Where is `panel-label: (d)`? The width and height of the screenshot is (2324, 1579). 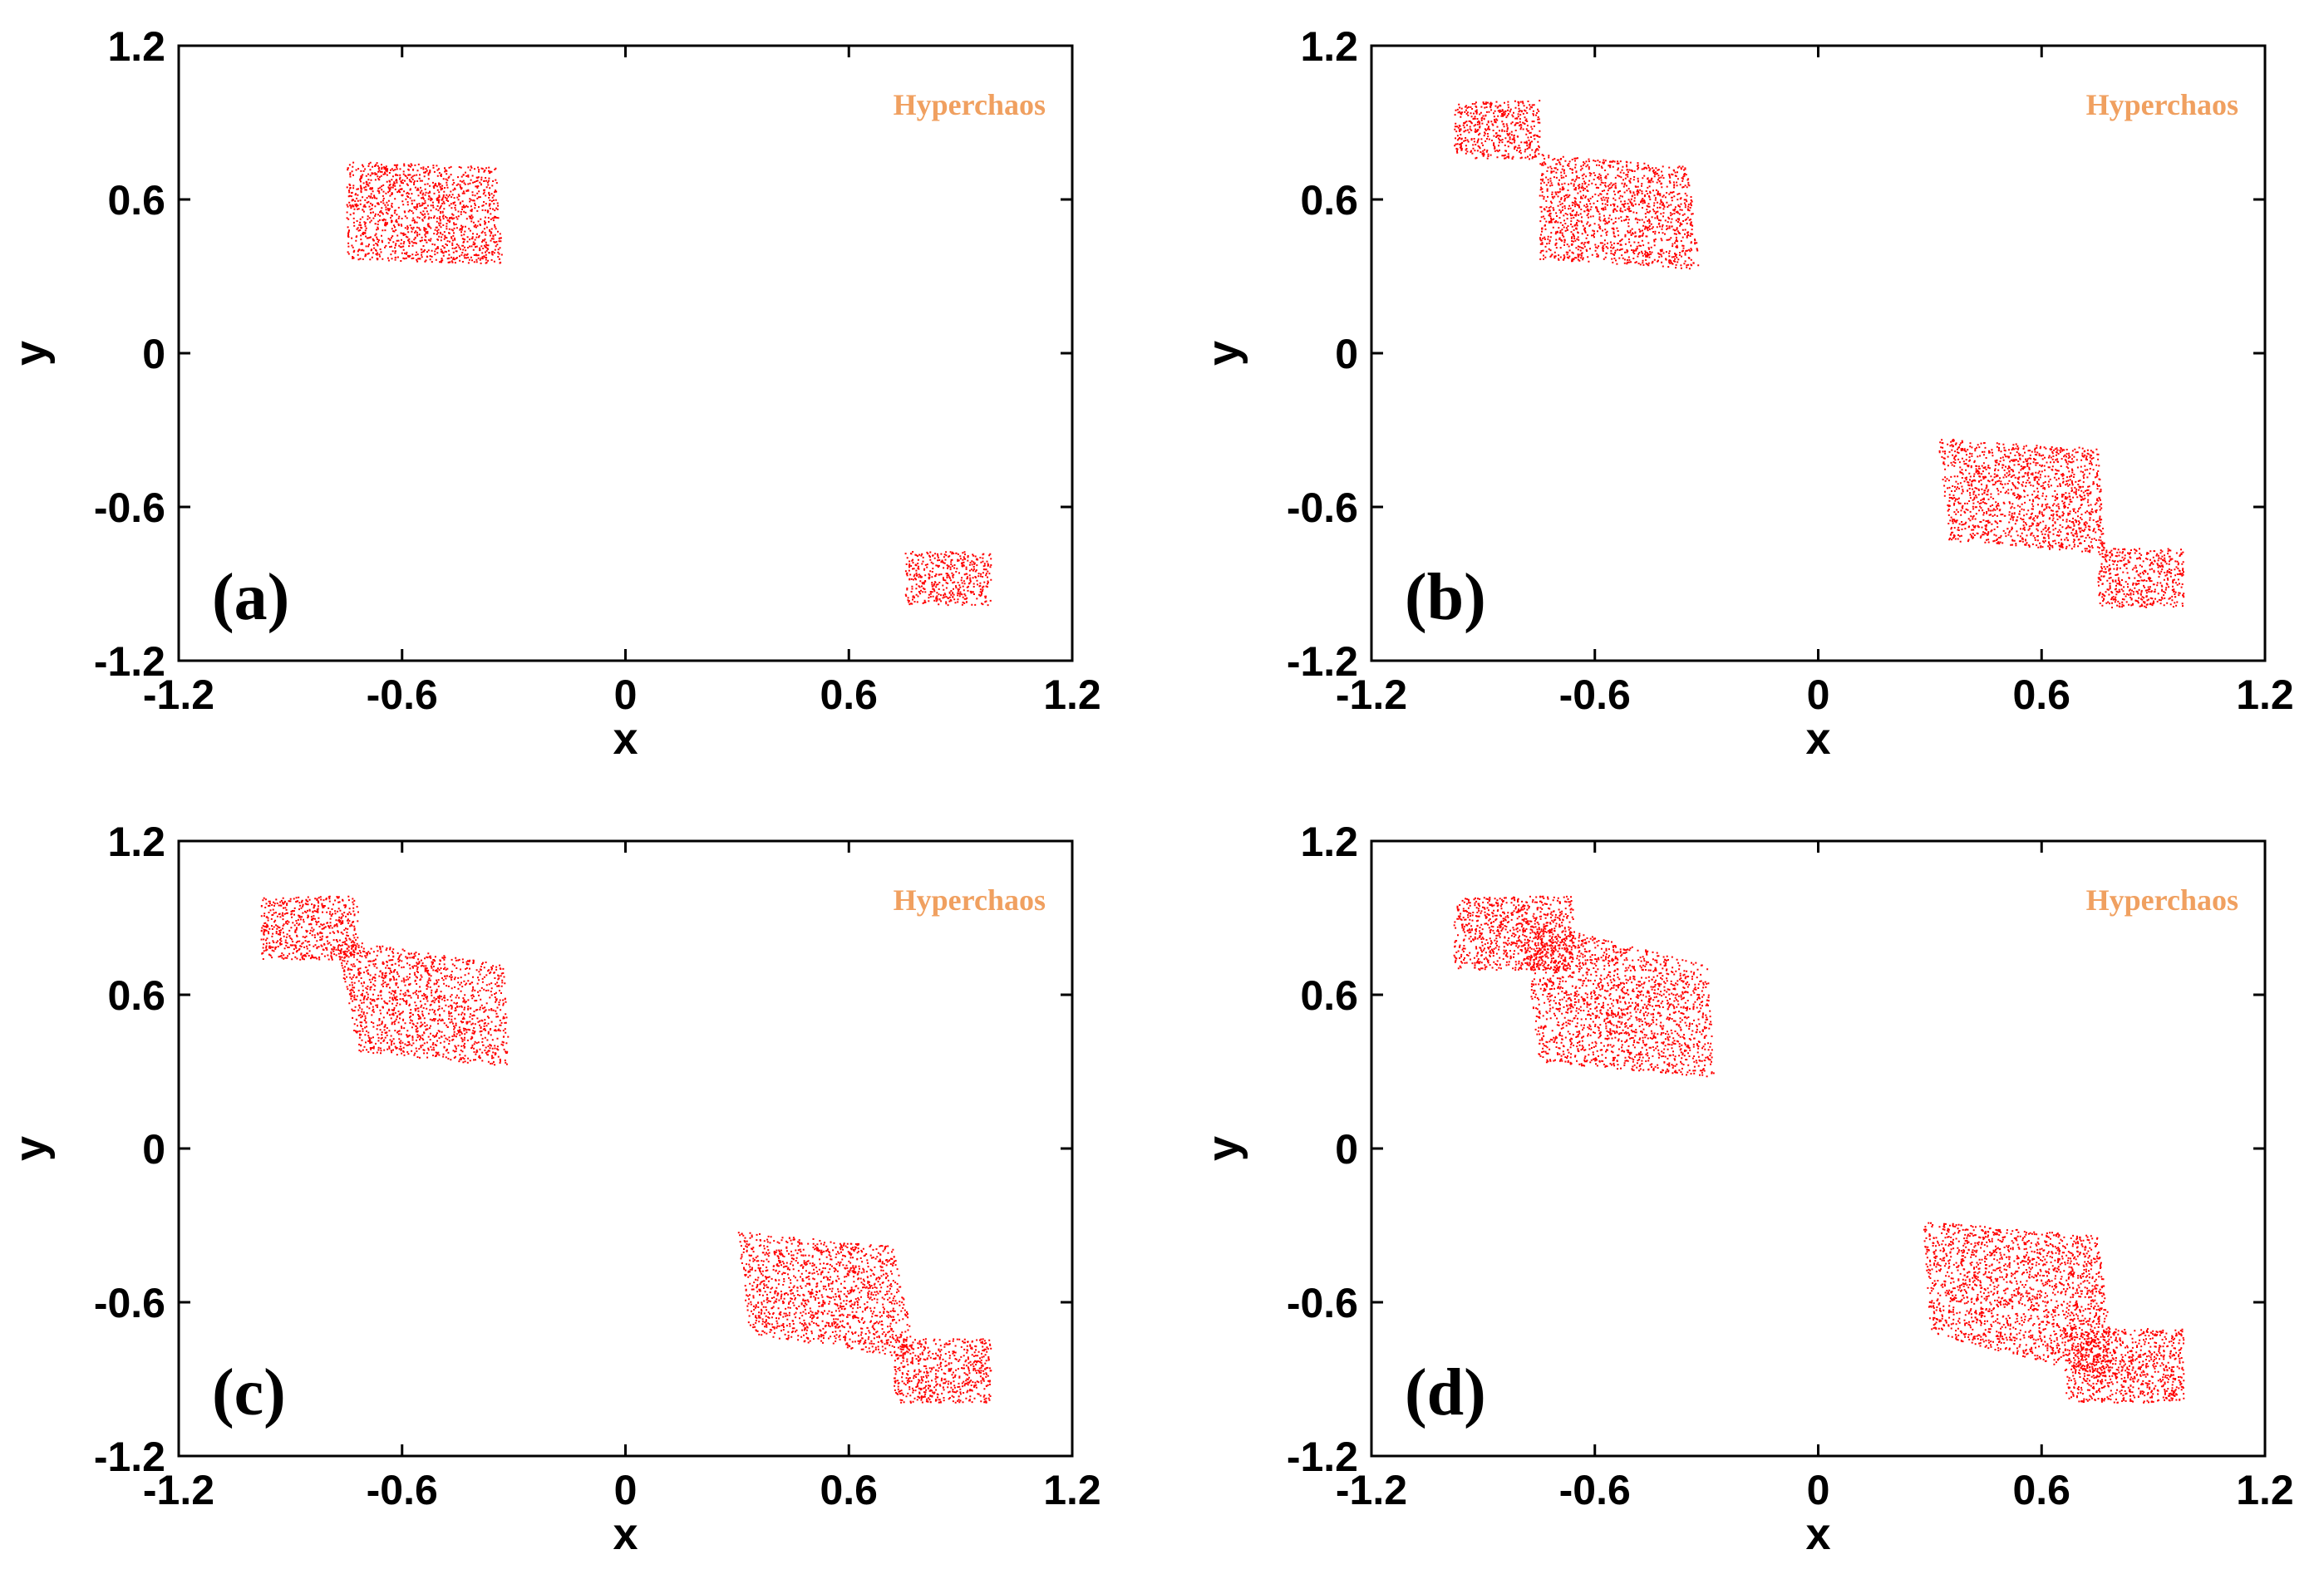
panel-label: (d) is located at coordinates (1445, 1392).